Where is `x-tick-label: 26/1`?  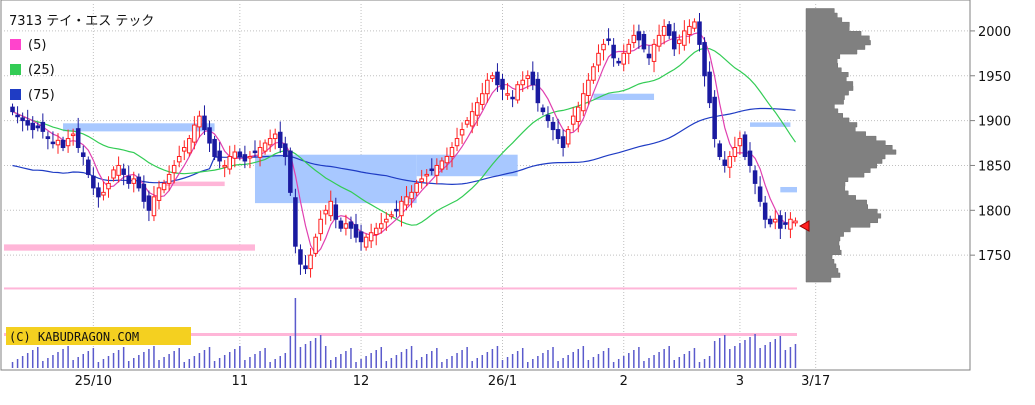 x-tick-label: 26/1 is located at coordinates (502, 381).